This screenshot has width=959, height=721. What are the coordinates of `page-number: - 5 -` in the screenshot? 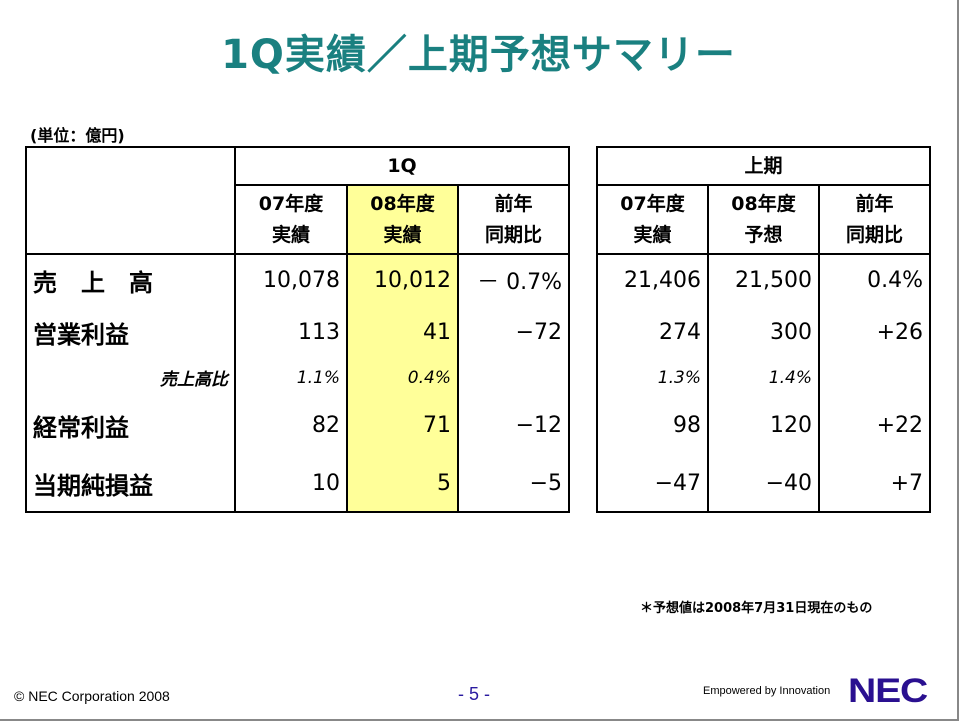 It's located at (474, 694).